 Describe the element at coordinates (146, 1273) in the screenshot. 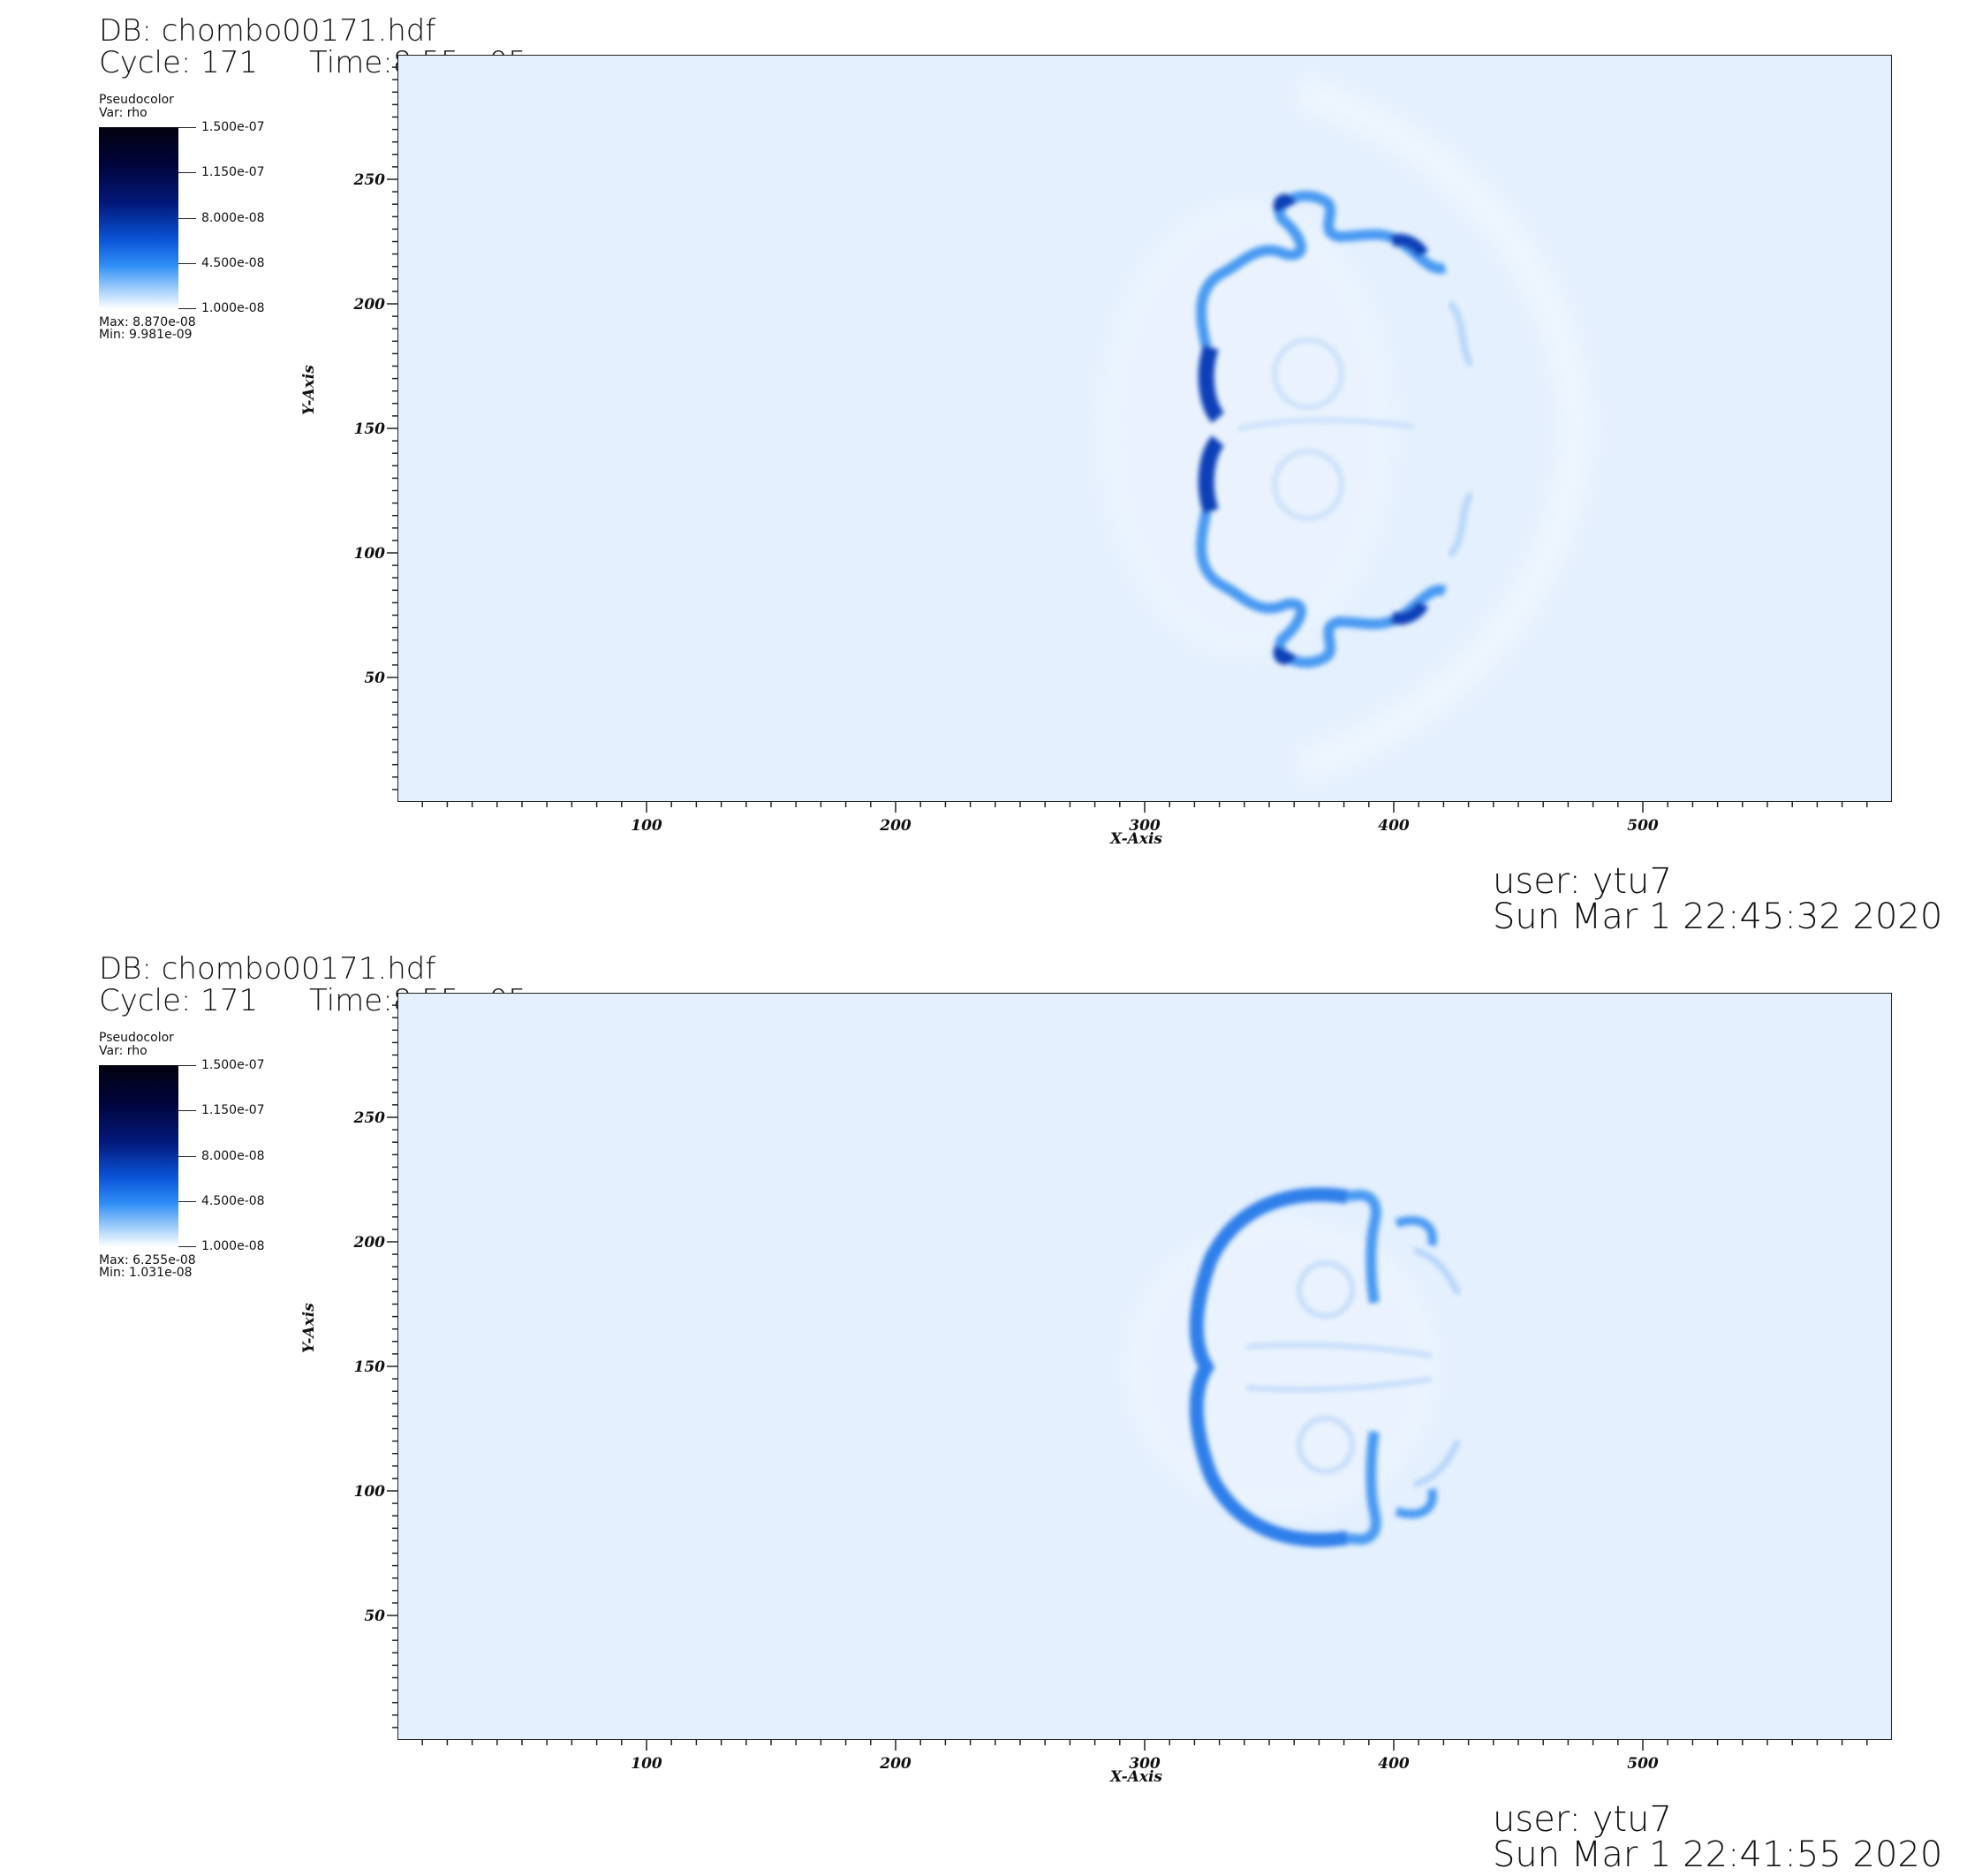

I see `legend-min: Min: 1.031e-08` at that location.